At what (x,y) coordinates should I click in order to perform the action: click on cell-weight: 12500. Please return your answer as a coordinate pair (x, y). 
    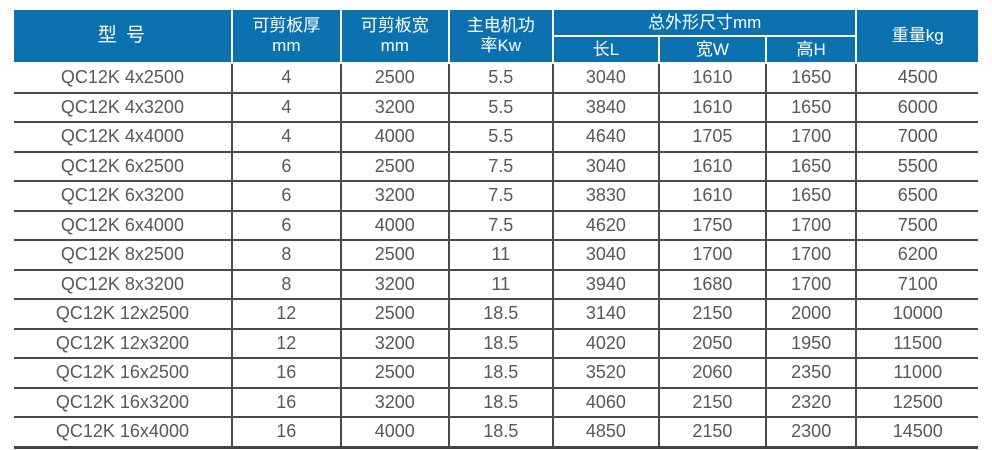
    Looking at the image, I should click on (917, 402).